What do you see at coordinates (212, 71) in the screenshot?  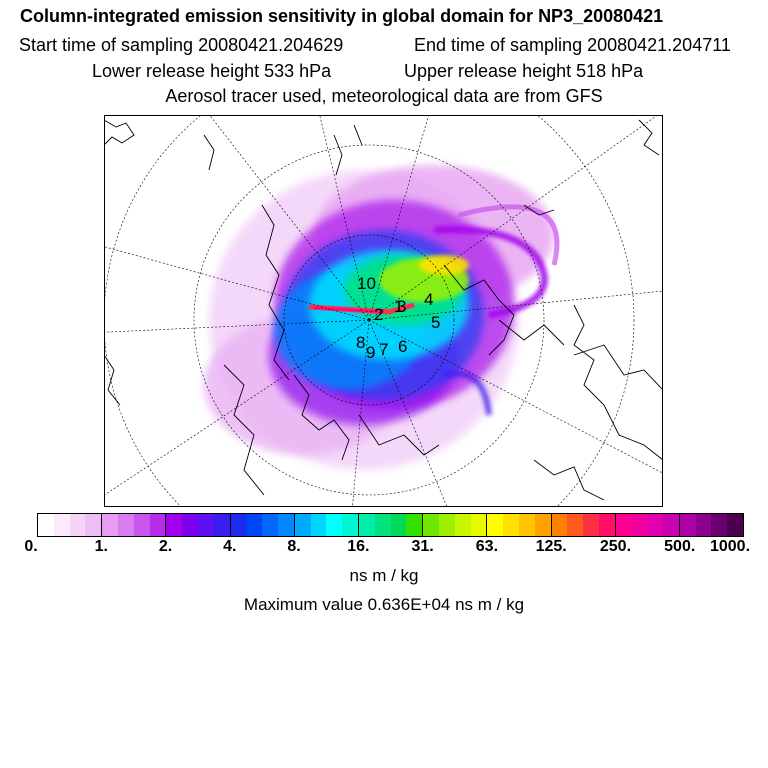 I see `lower-release-label: Lower release height 533 hPa` at bounding box center [212, 71].